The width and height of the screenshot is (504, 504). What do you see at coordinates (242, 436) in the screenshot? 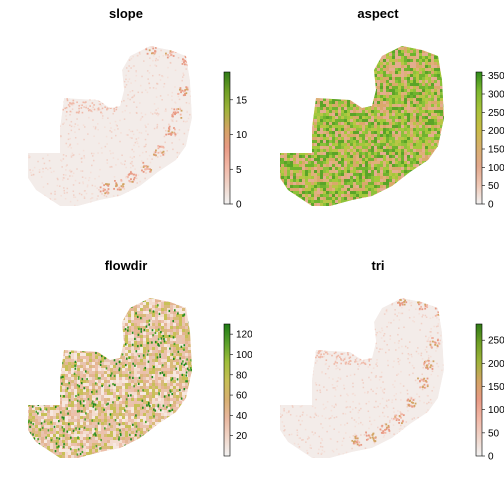
I see `legend-tick-label: 20` at bounding box center [242, 436].